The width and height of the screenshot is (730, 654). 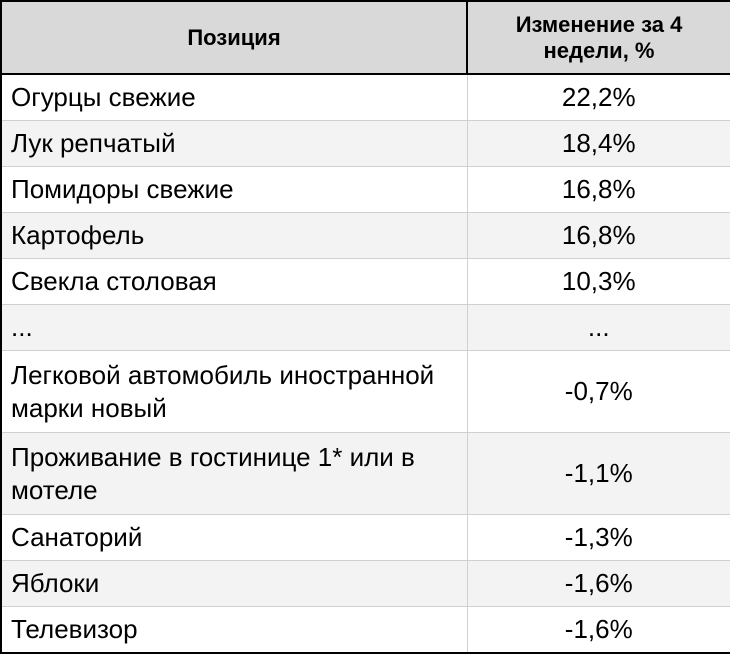 I want to click on table-row: Огурцы свежие 22,2%, so click(x=365, y=97).